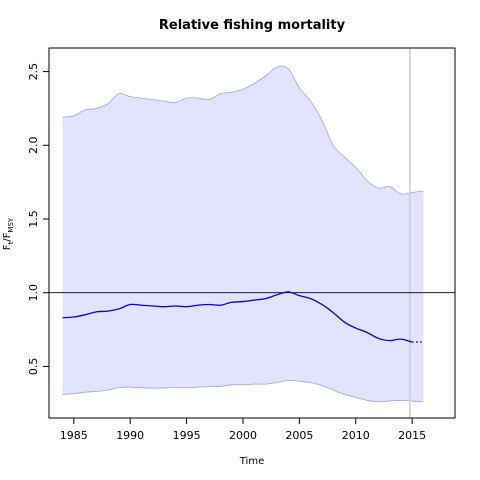 The height and width of the screenshot is (480, 480). What do you see at coordinates (33, 146) in the screenshot?
I see `y-tick-label-3: 2.0` at bounding box center [33, 146].